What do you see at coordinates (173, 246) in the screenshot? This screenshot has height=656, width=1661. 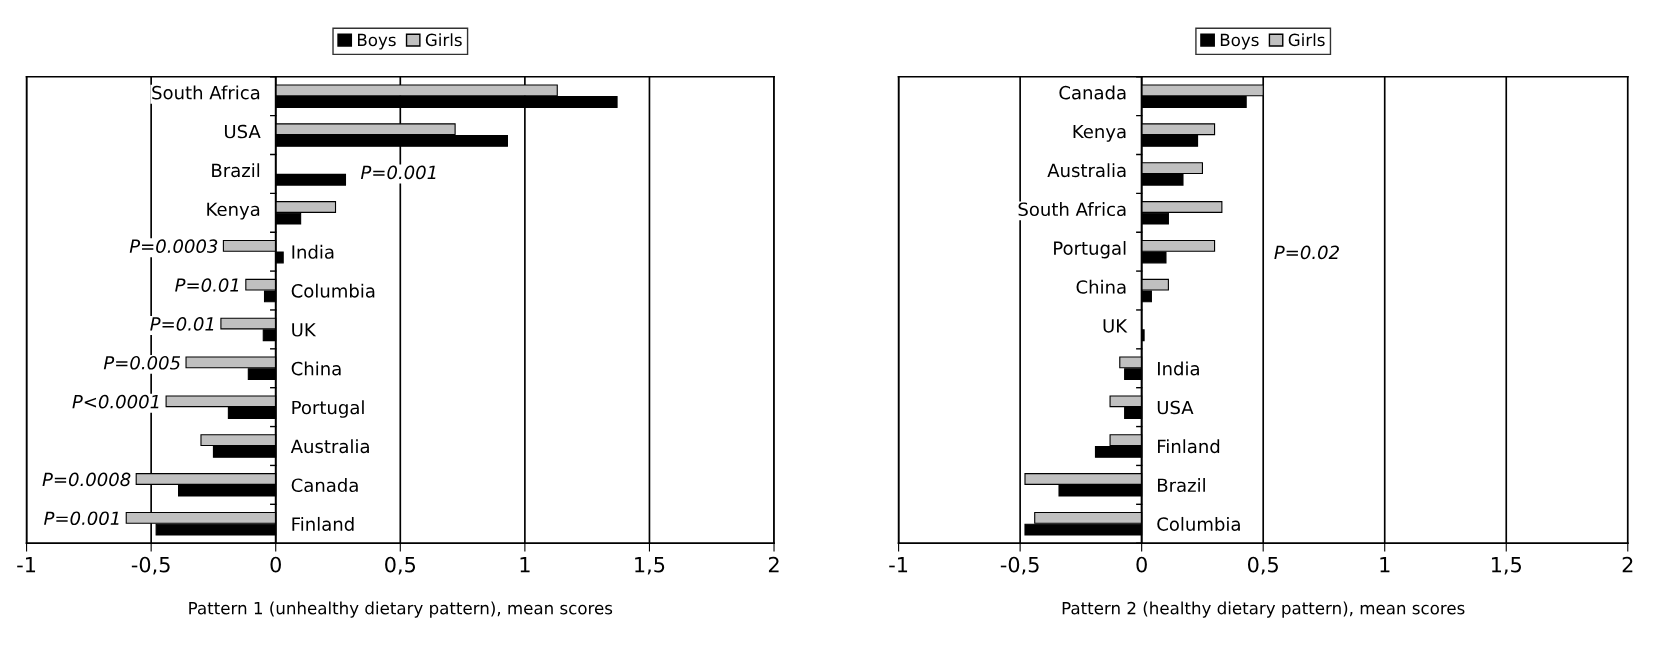 I see `annotation: P=0.0003` at bounding box center [173, 246].